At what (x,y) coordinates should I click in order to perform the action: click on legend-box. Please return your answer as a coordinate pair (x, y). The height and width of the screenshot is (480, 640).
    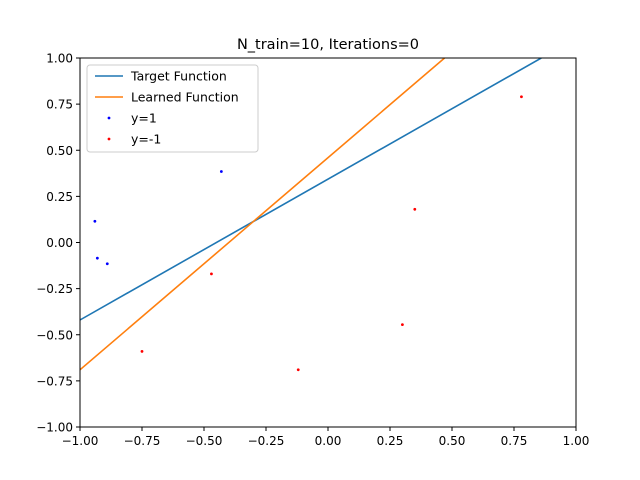
    Looking at the image, I should click on (172, 108).